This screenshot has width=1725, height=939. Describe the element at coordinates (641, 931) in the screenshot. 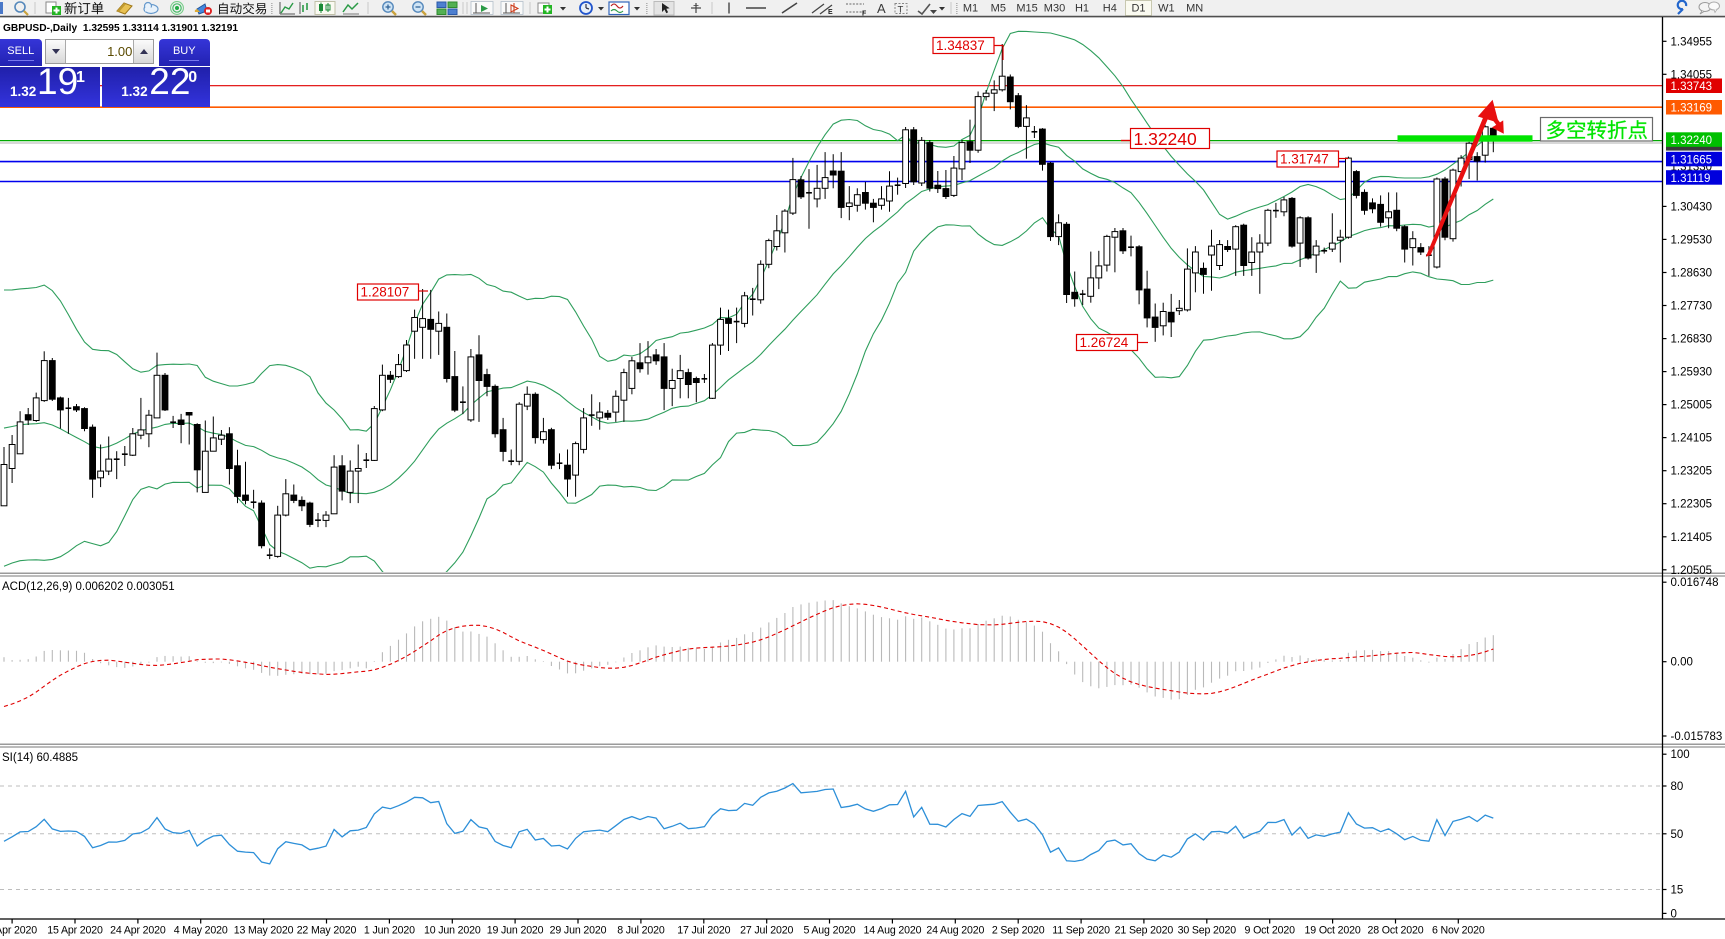

I see `svg-text: 8 Jul 2020` at that location.